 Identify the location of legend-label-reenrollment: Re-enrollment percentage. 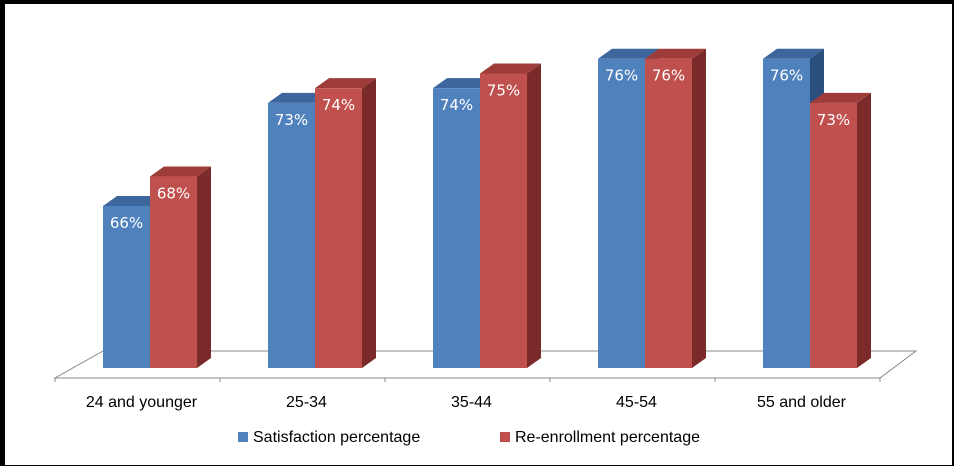
(607, 437).